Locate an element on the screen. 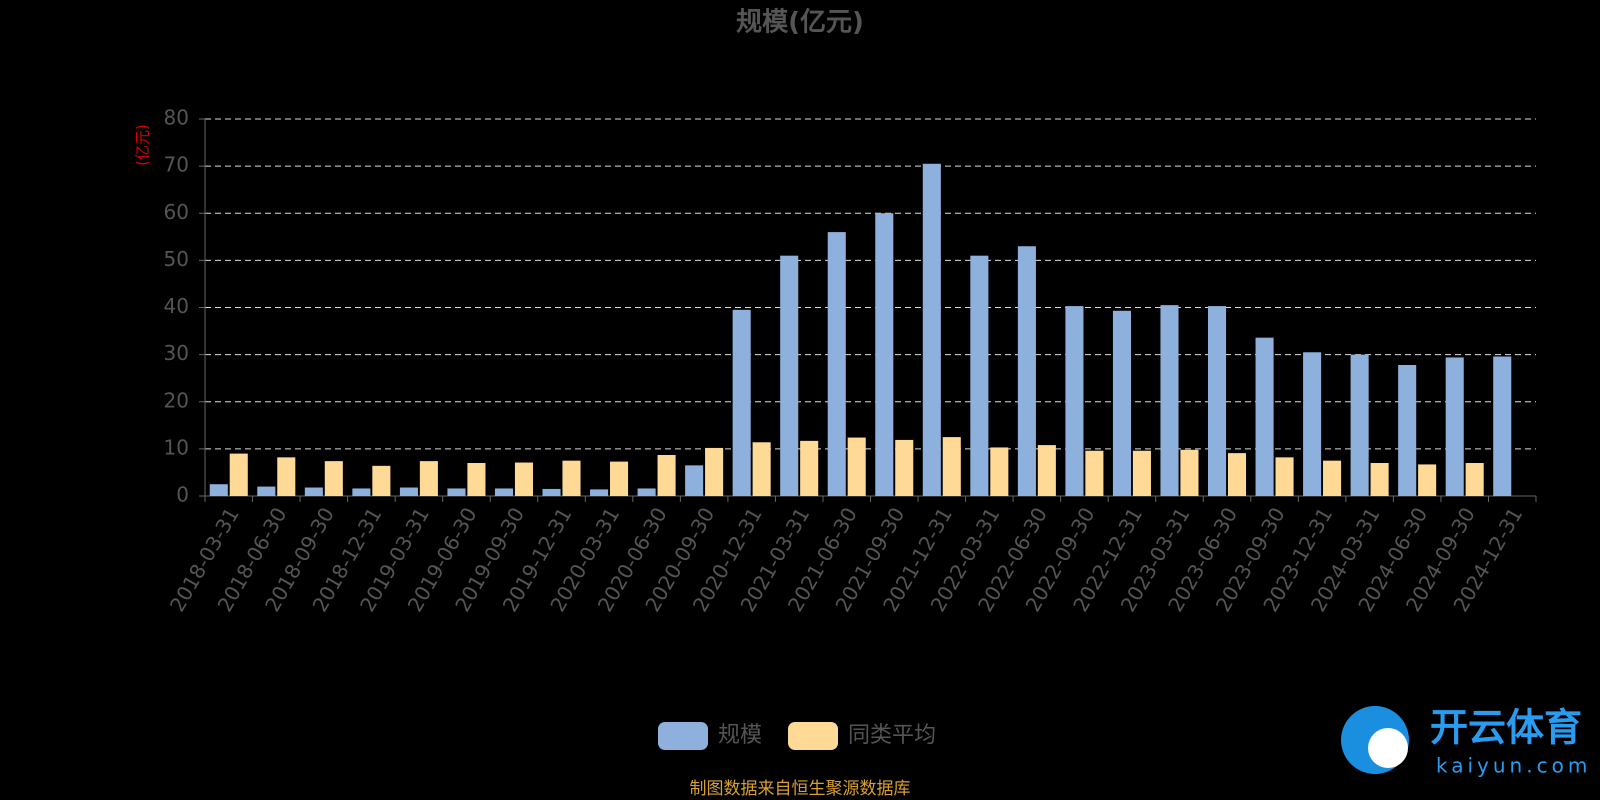  y-tick-label: 60 is located at coordinates (176, 212).